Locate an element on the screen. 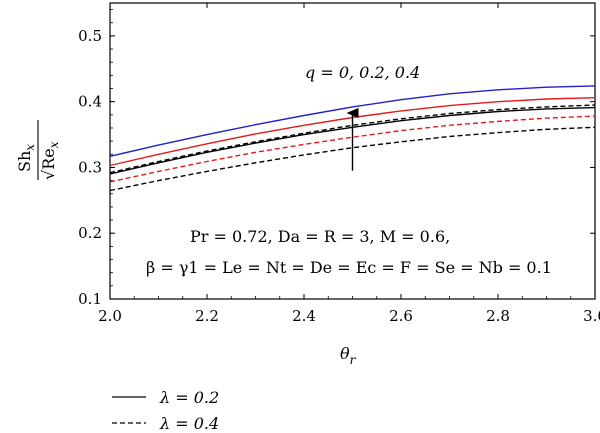 This screenshot has width=600, height=433. legend-label-solid: λ = 0.2 is located at coordinates (189, 397).